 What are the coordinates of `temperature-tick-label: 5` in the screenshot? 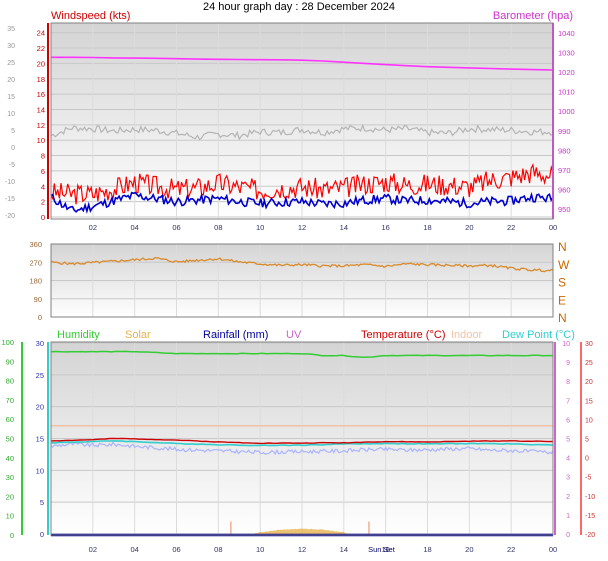 It's located at (587, 440).